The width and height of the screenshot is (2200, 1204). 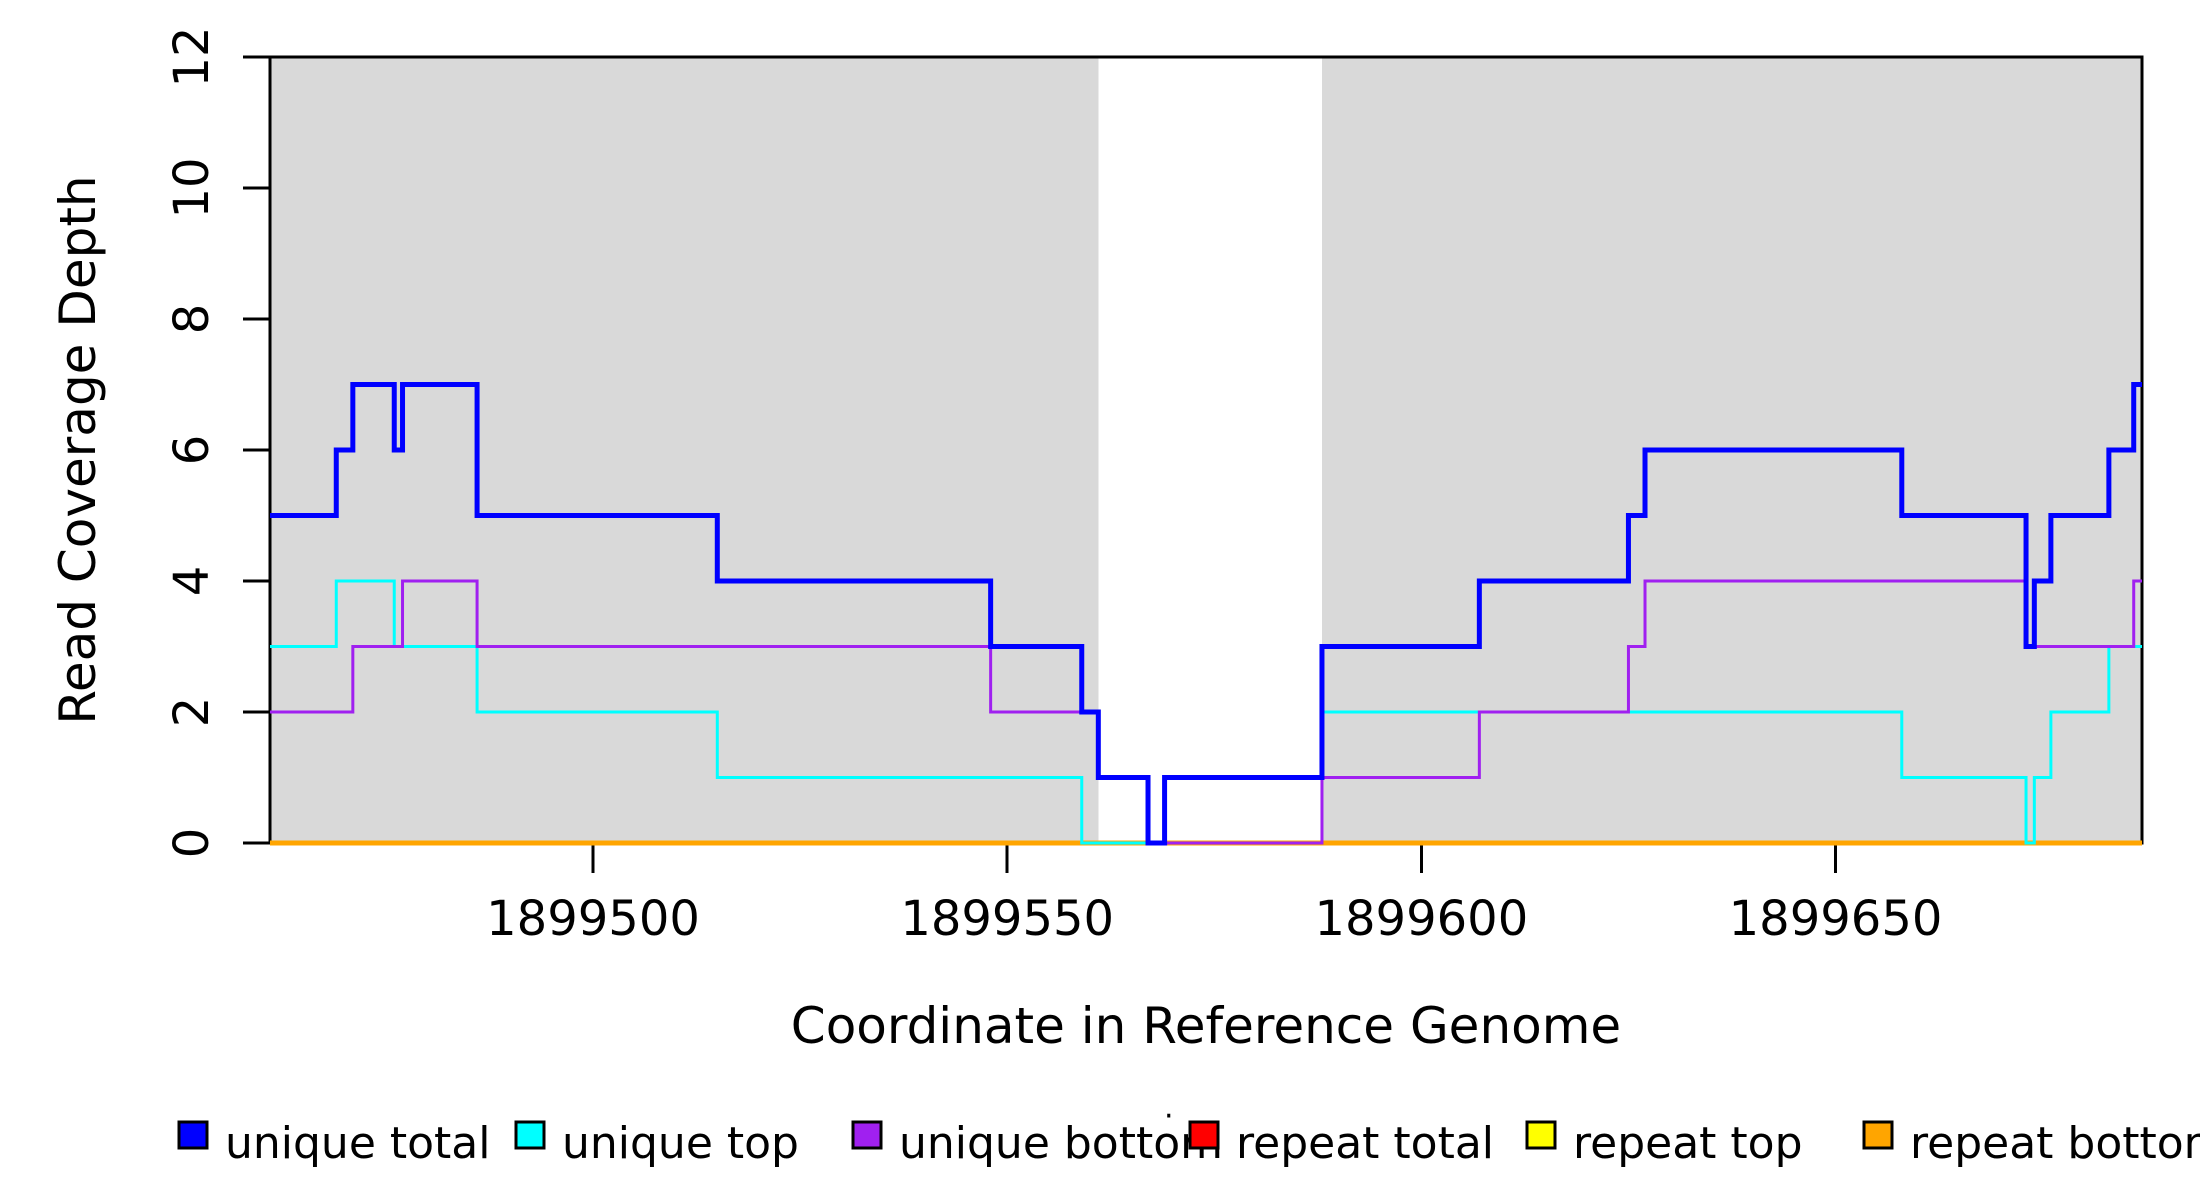 I want to click on legend-item-repeat-top: repeat top, so click(x=1664, y=1143).